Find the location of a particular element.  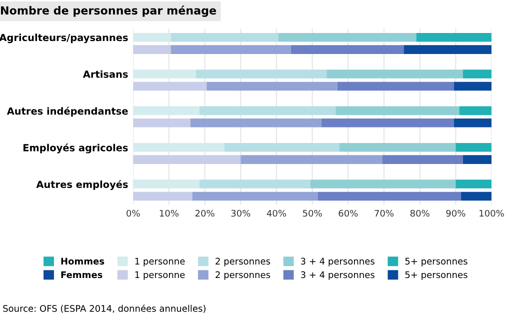

y-tick-label: Employés agricoles is located at coordinates (76, 148).